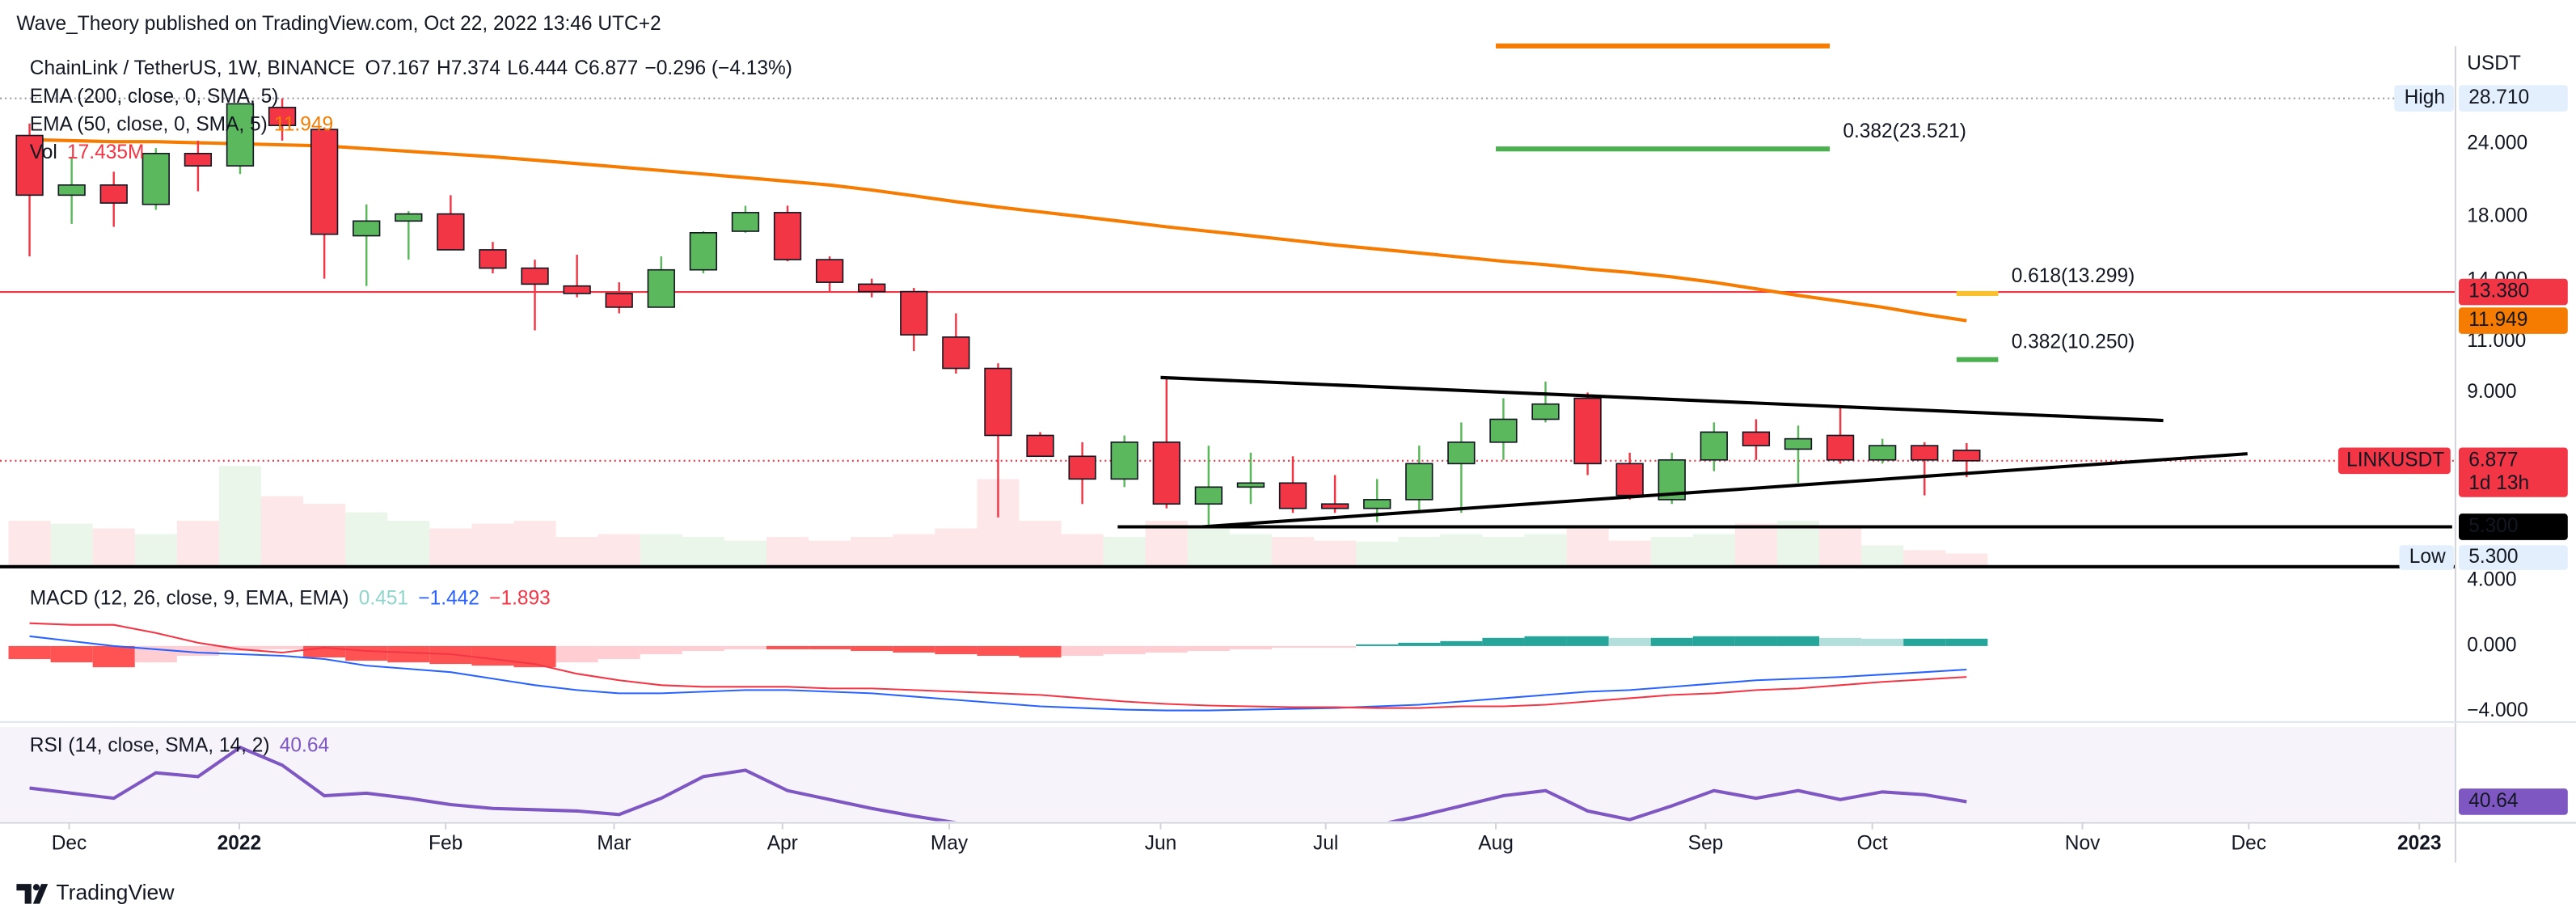 Image resolution: width=2576 pixels, height=917 pixels. Describe the element at coordinates (2494, 64) in the screenshot. I see `unit-label: USDT` at that location.